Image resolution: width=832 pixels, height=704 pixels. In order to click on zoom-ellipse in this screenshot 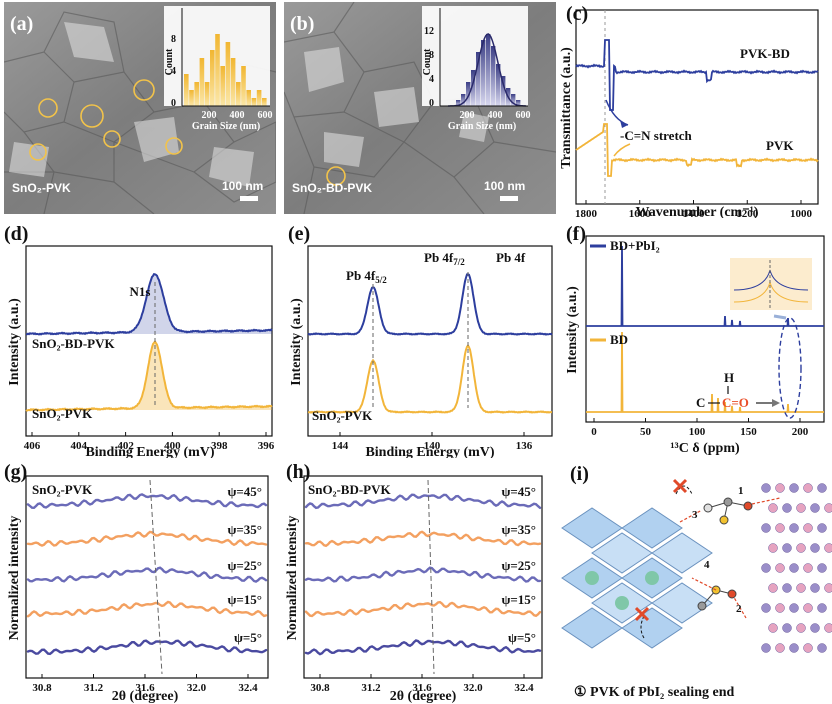, I will do `click(790, 368)`.